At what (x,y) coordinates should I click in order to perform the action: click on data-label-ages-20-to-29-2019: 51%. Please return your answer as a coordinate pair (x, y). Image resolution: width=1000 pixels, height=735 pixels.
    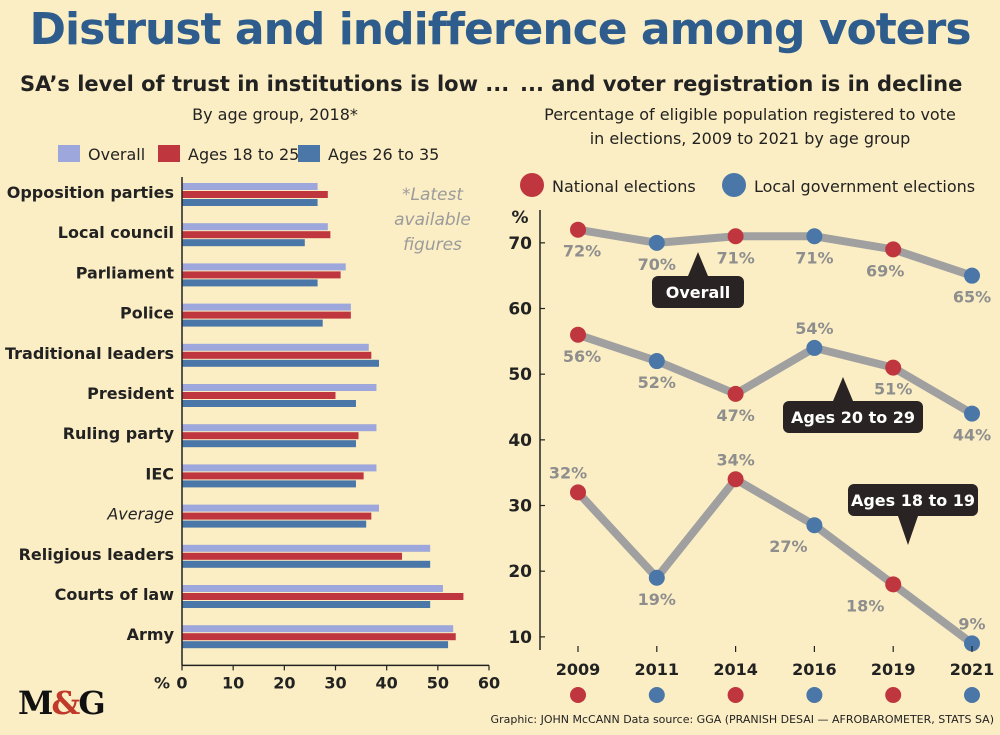
    Looking at the image, I should click on (893, 389).